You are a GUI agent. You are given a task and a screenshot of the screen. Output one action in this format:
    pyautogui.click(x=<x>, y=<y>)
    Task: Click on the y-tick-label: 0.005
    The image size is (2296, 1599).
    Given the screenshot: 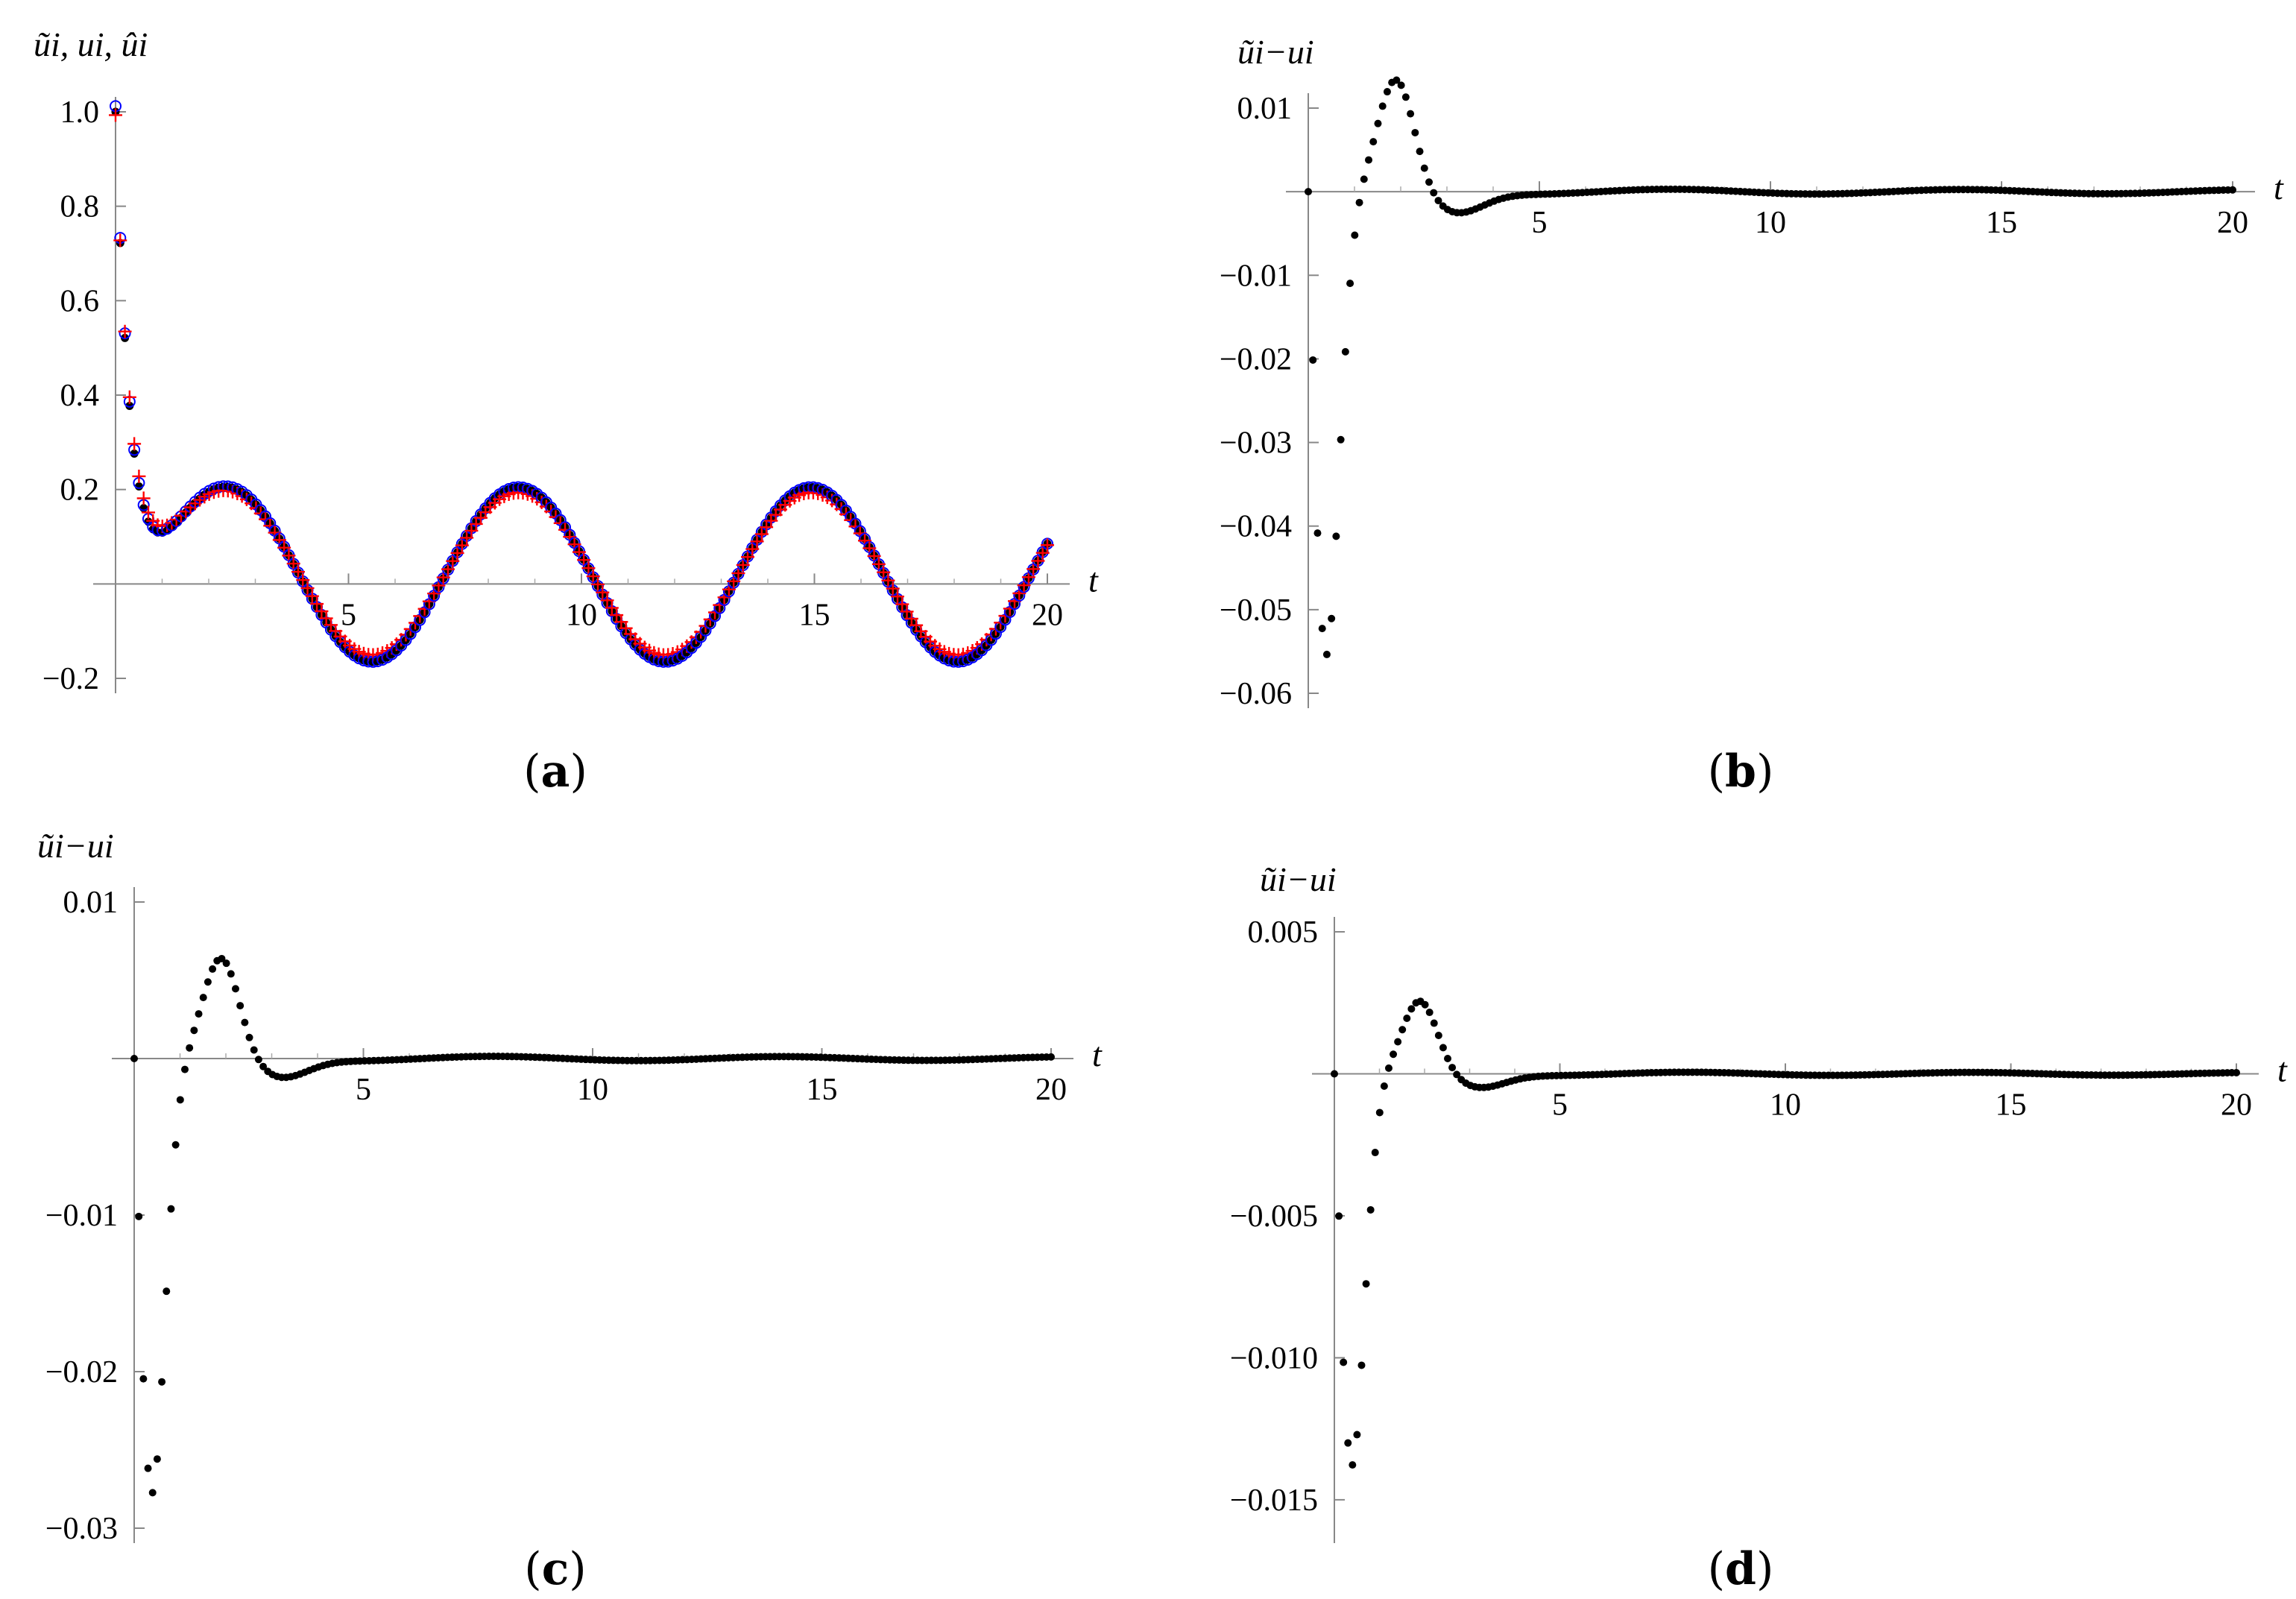 What is the action you would take?
    pyautogui.click(x=1284, y=933)
    